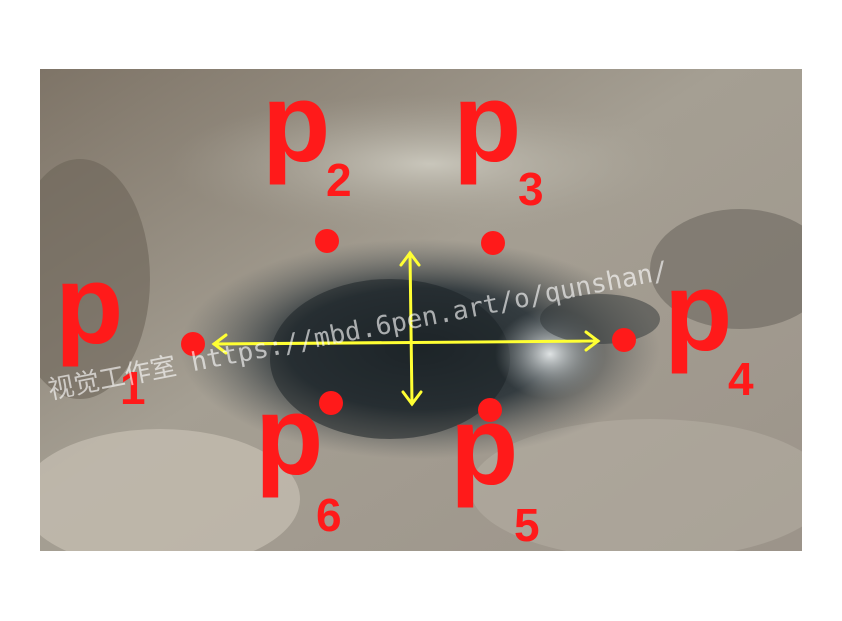 The width and height of the screenshot is (842, 621). I want to click on landmark-point-p2, so click(327, 241).